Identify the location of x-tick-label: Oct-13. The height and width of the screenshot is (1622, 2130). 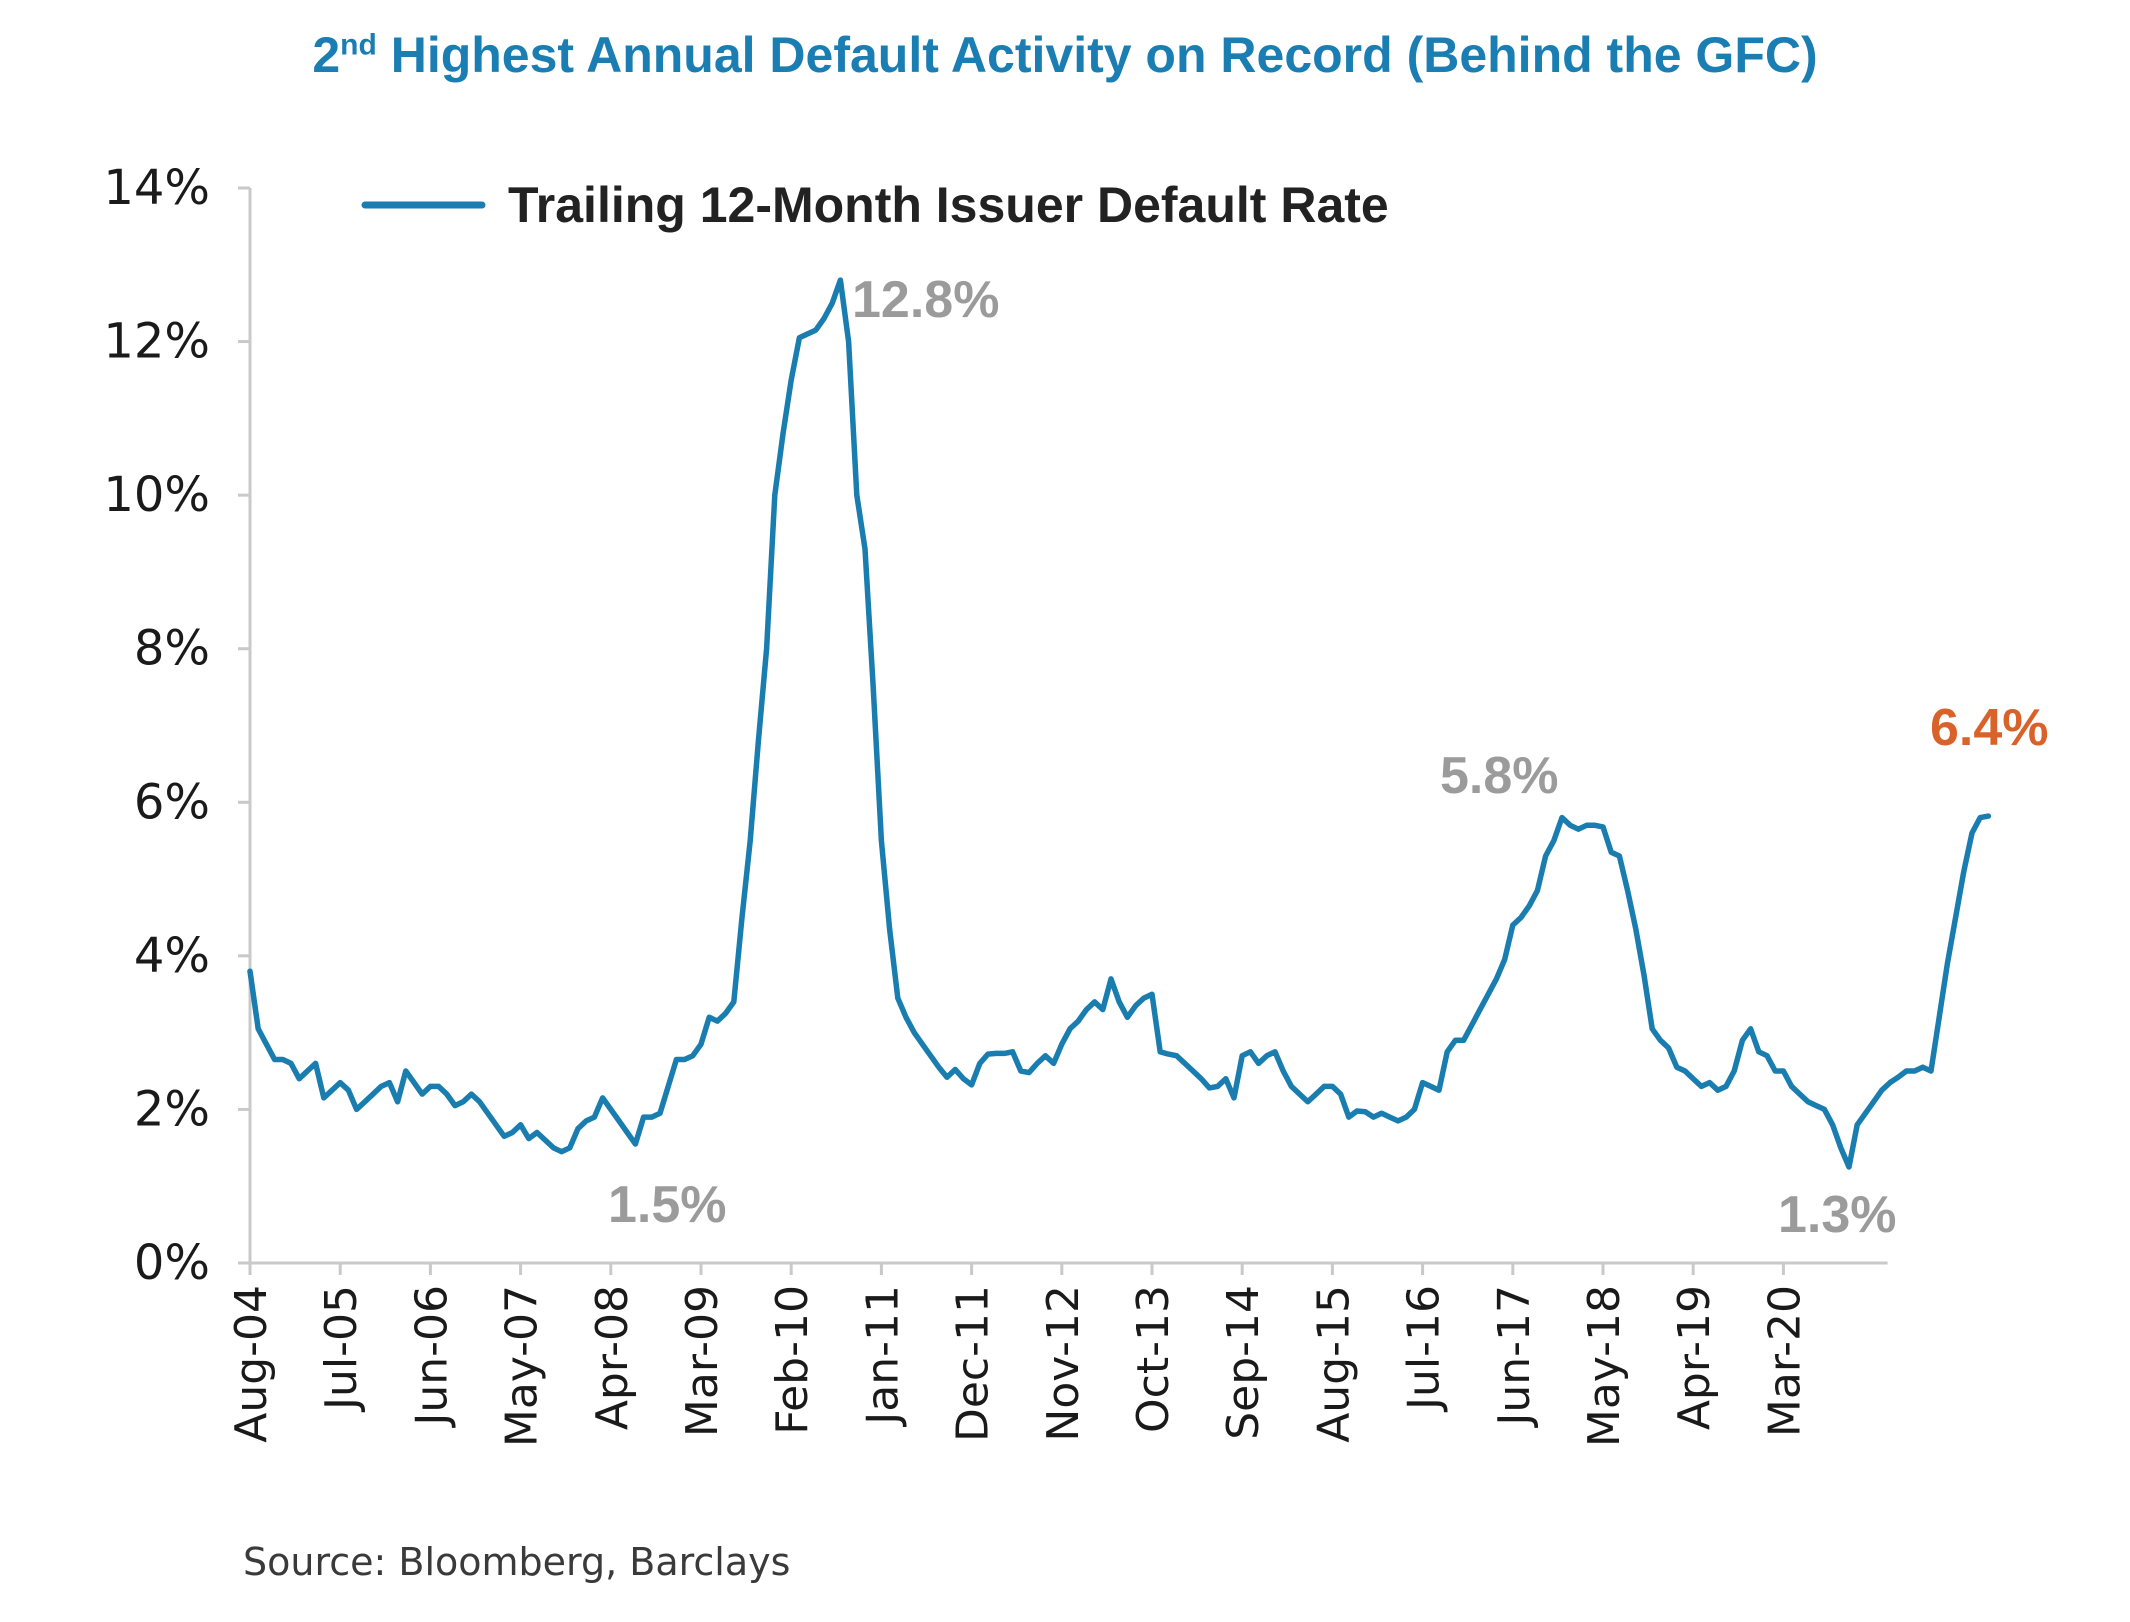
(1153, 1359).